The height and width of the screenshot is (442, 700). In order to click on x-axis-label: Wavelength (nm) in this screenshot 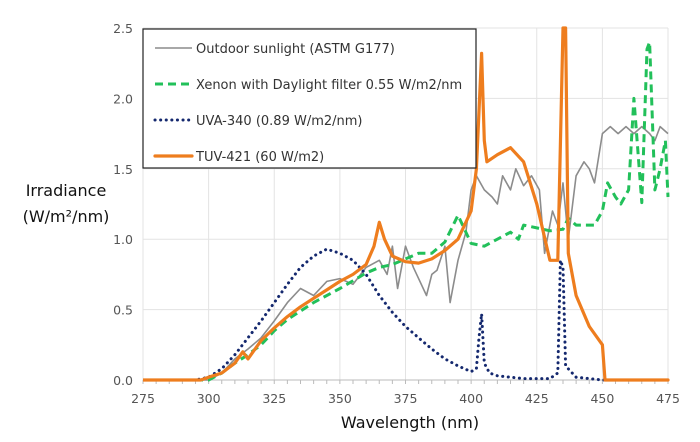, I will do `click(410, 422)`.